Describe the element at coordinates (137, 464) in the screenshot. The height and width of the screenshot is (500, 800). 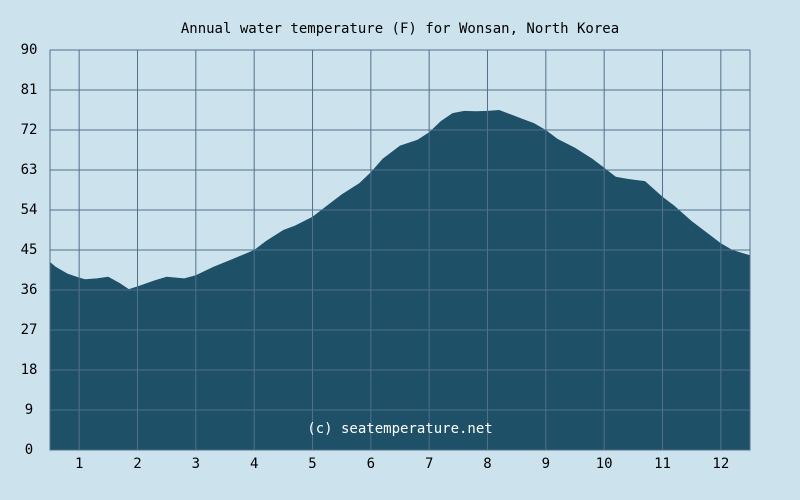
I see `x-tick-label: 2` at that location.